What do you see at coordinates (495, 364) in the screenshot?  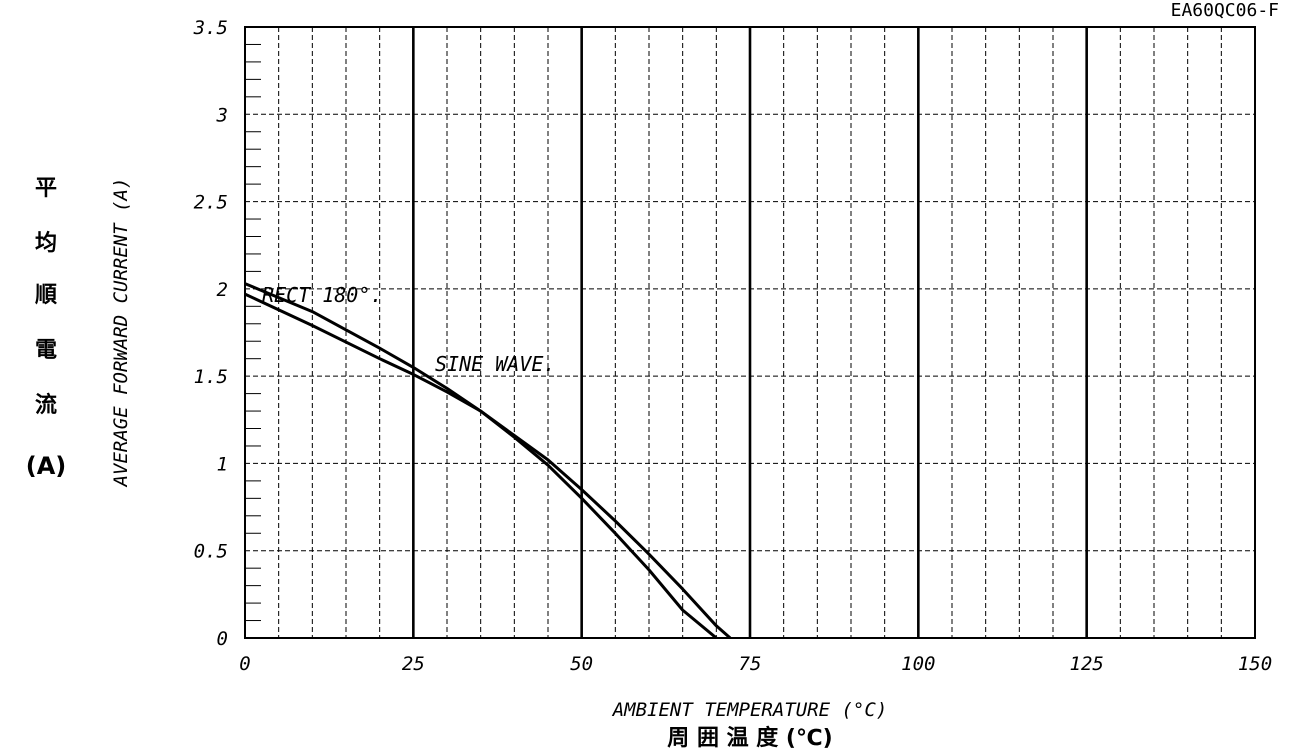 I see `series-label-sine-wave: SINE WAVE.` at bounding box center [495, 364].